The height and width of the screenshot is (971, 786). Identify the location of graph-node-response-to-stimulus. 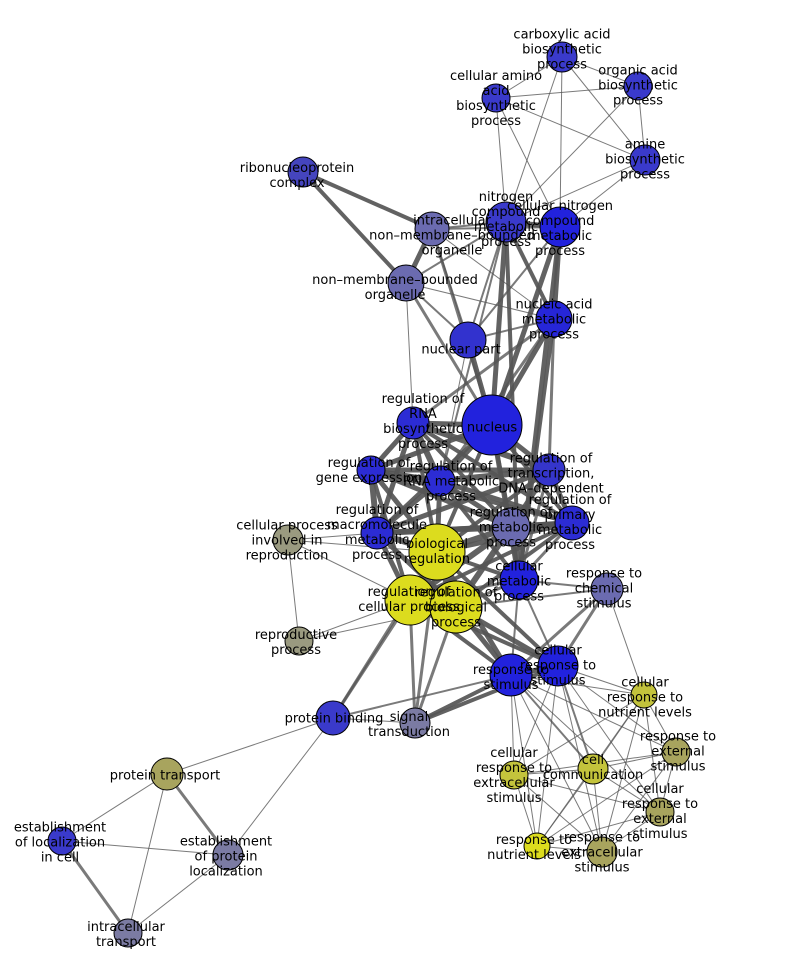
(511, 675).